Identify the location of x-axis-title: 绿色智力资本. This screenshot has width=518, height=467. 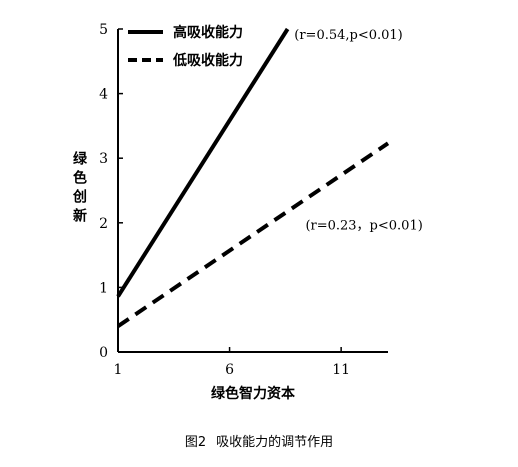
(253, 393).